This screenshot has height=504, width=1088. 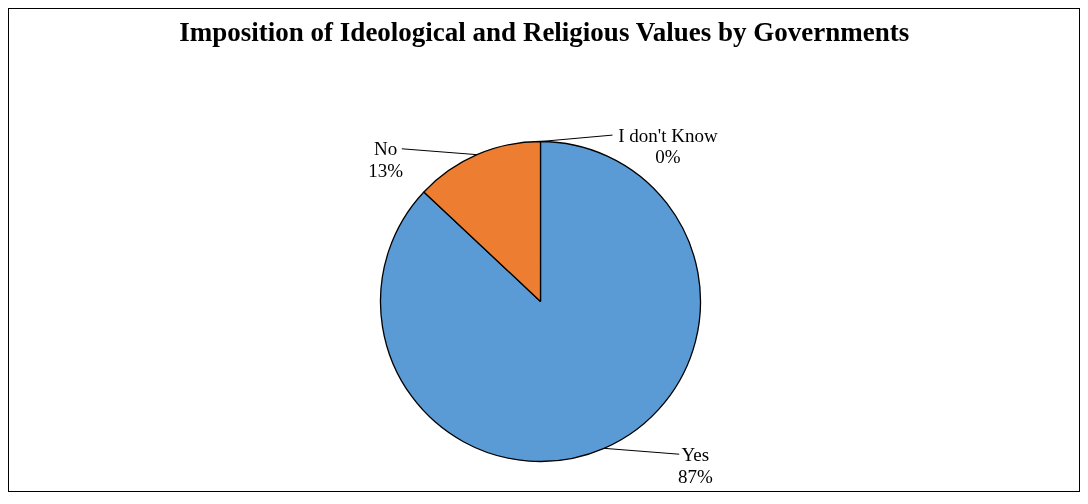 What do you see at coordinates (695, 476) in the screenshot?
I see `data-label: 87%` at bounding box center [695, 476].